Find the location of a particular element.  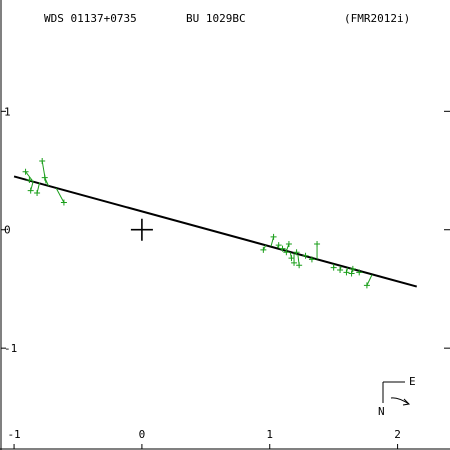

y-tick-label: -1 is located at coordinates (10, 348).